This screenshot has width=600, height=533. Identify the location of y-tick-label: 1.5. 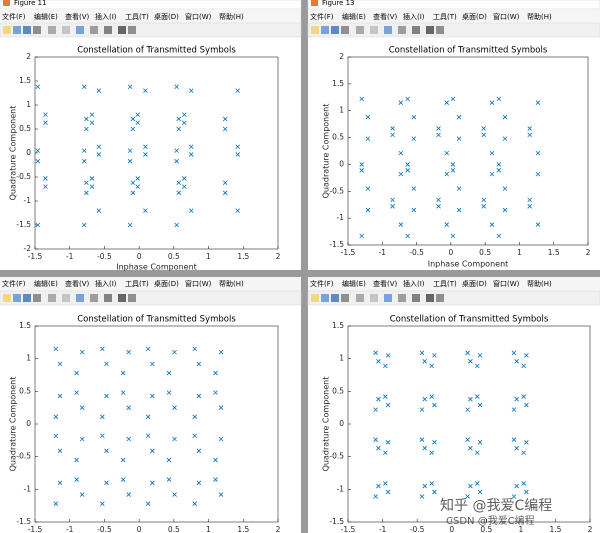
(25, 80).